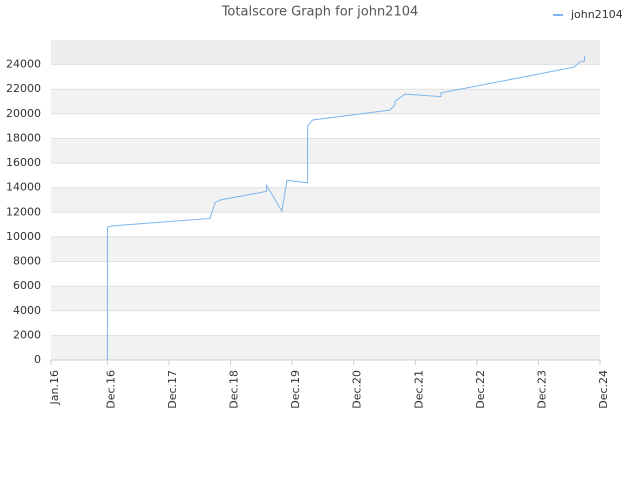 This screenshot has height=484, width=640. I want to click on x-tick-label: Dec.18, so click(234, 389).